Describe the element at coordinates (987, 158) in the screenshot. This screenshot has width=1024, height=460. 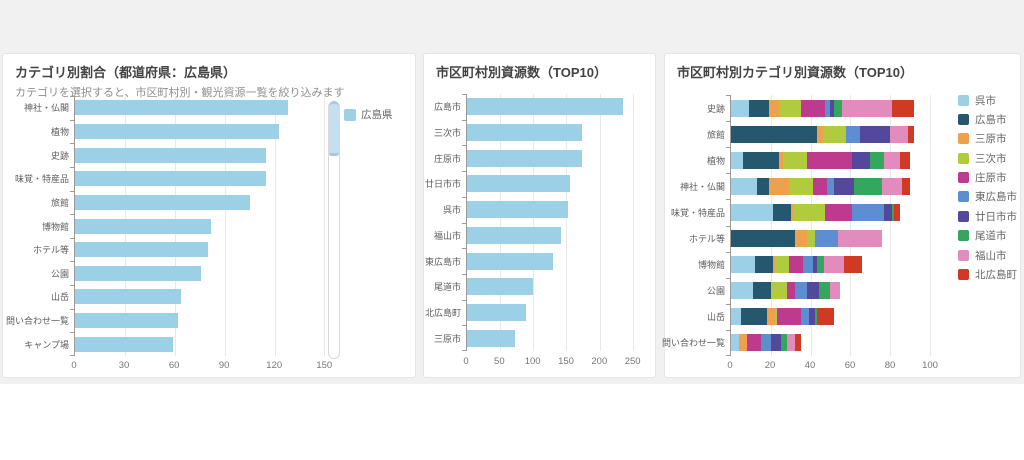
I see `legend-item: 三次市` at that location.